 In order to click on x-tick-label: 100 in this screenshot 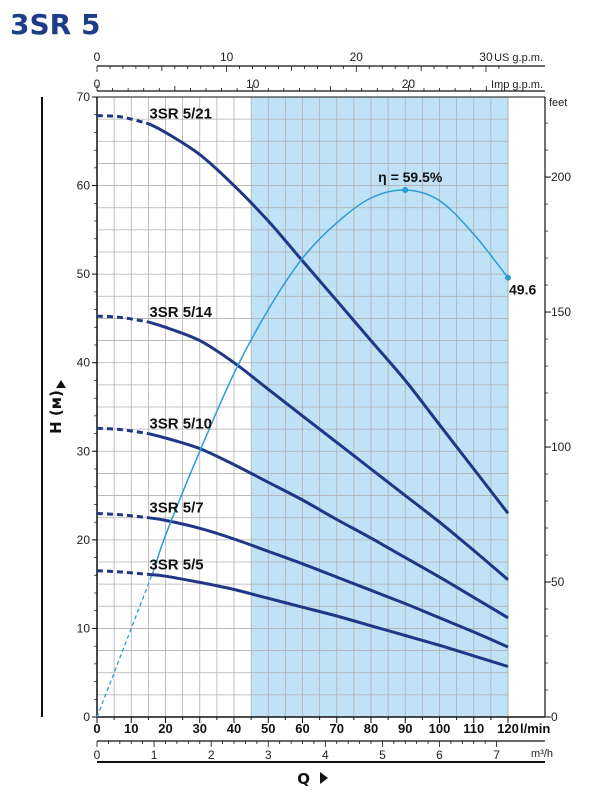, I will do `click(440, 728)`.